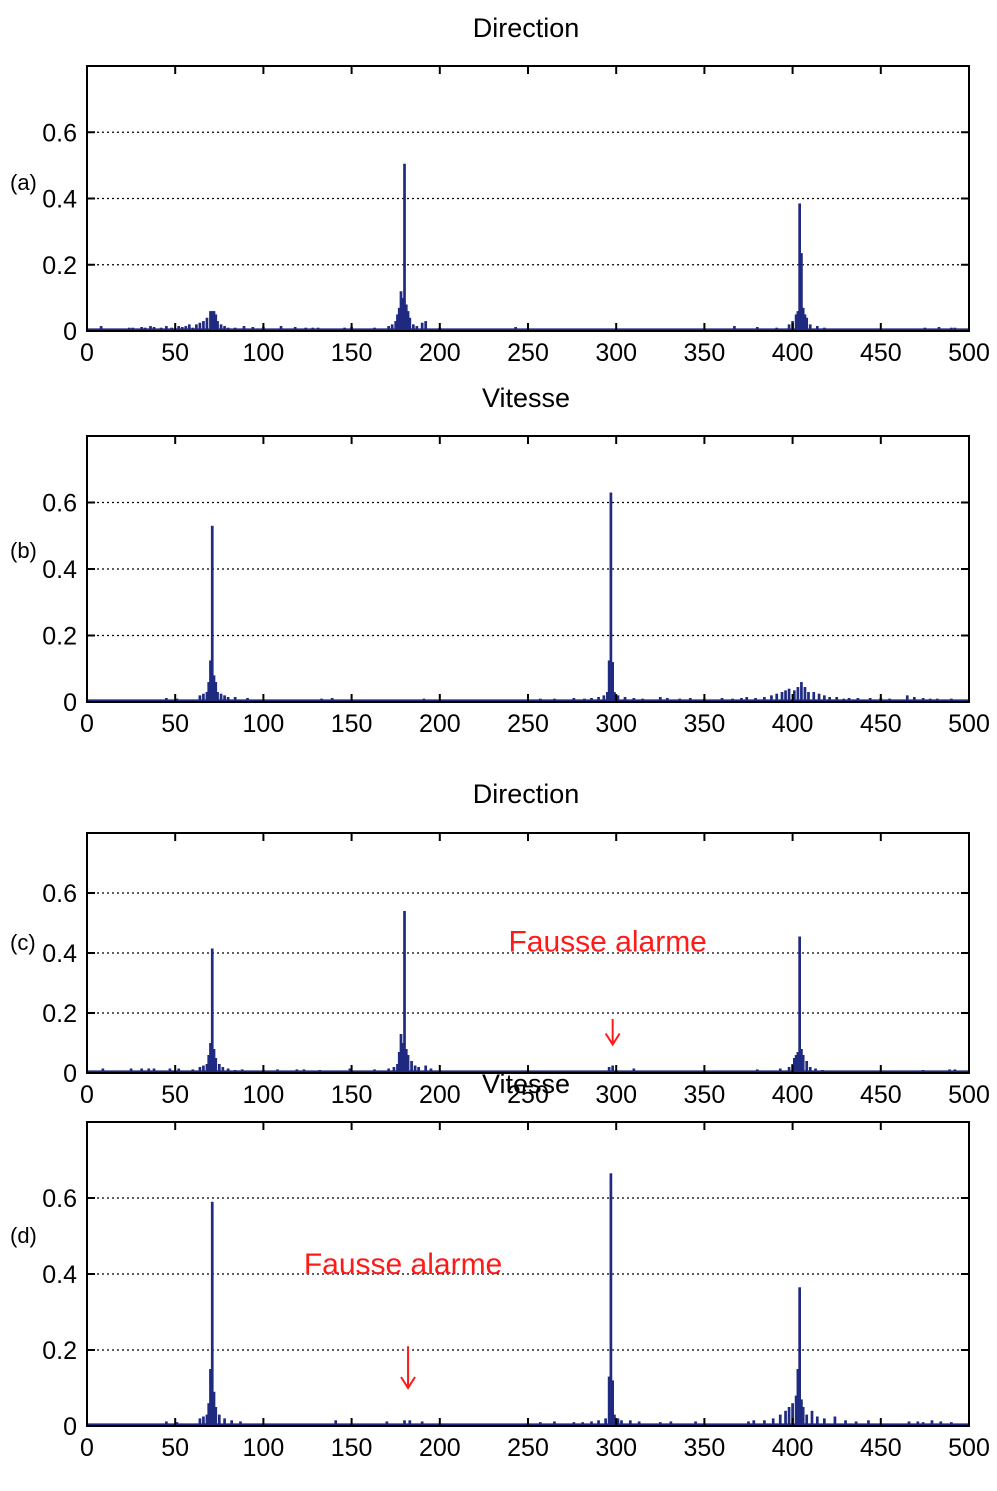 The width and height of the screenshot is (997, 1491). What do you see at coordinates (526, 28) in the screenshot?
I see `panel-a-title: Direction` at bounding box center [526, 28].